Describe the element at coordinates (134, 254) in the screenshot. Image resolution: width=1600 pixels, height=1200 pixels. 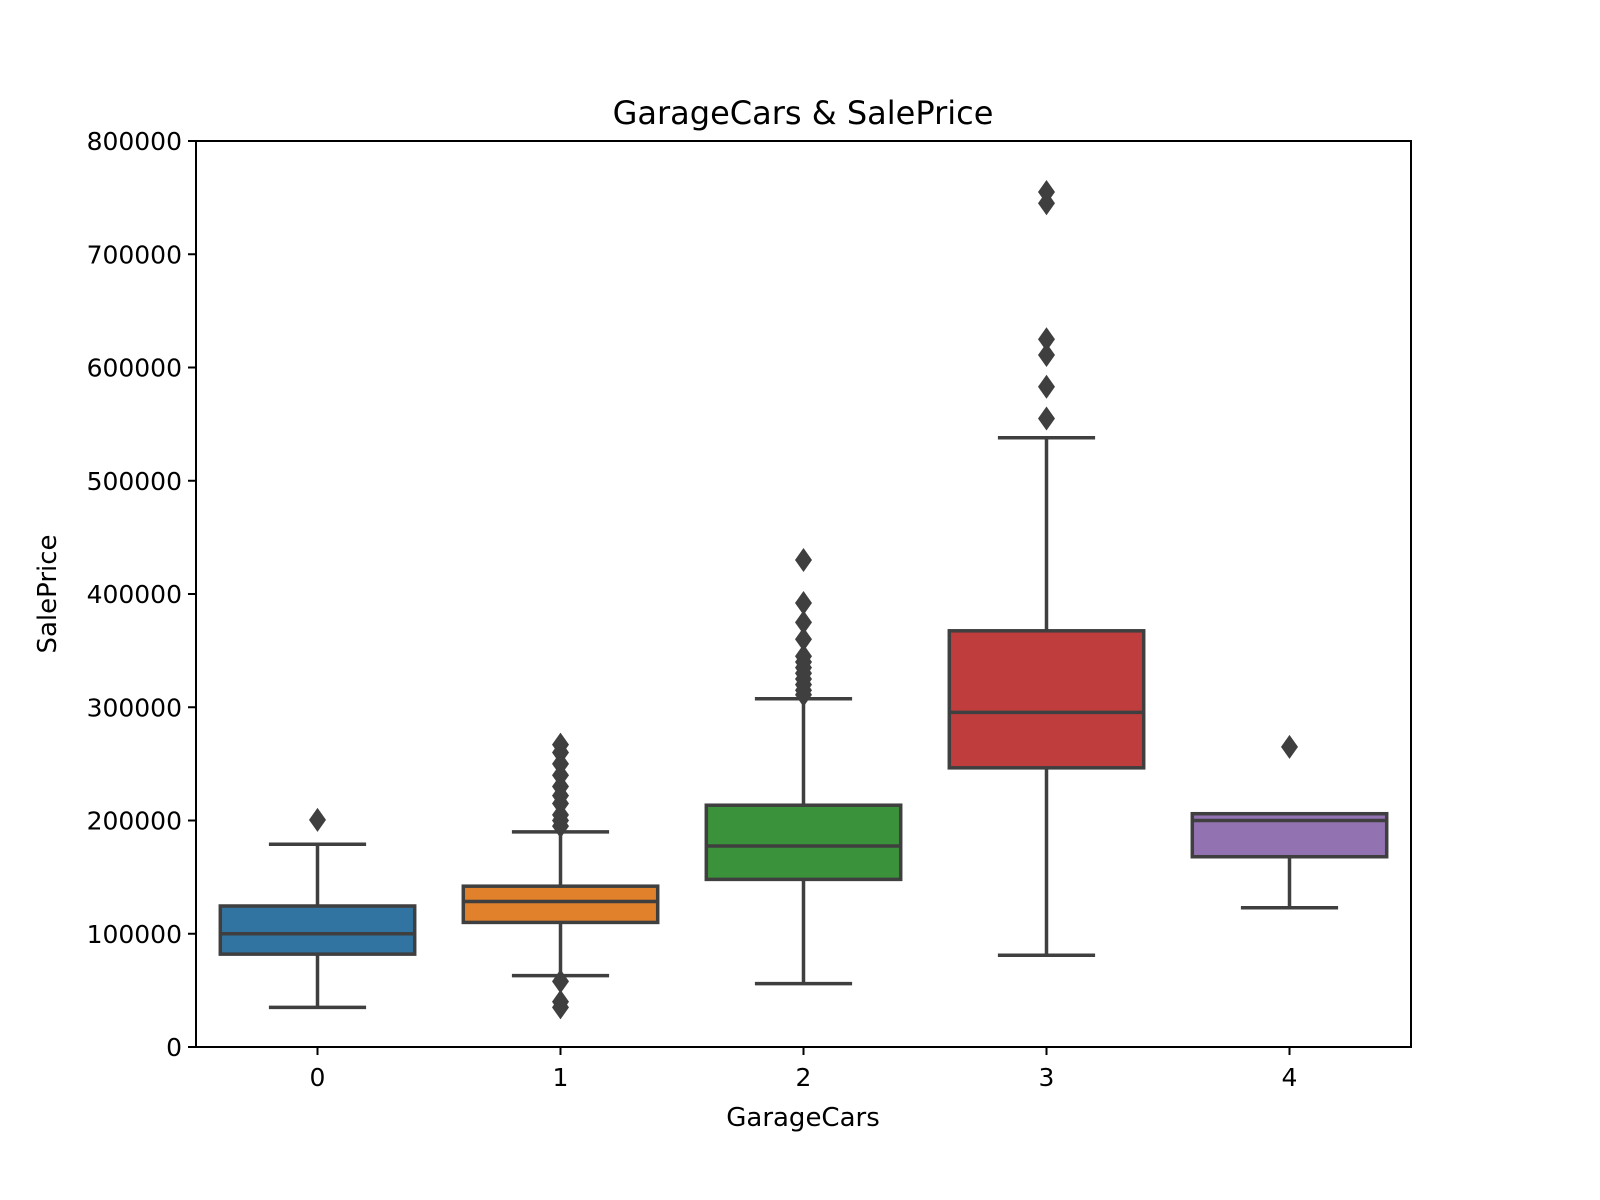
I see `y-tick-label: 700000` at that location.